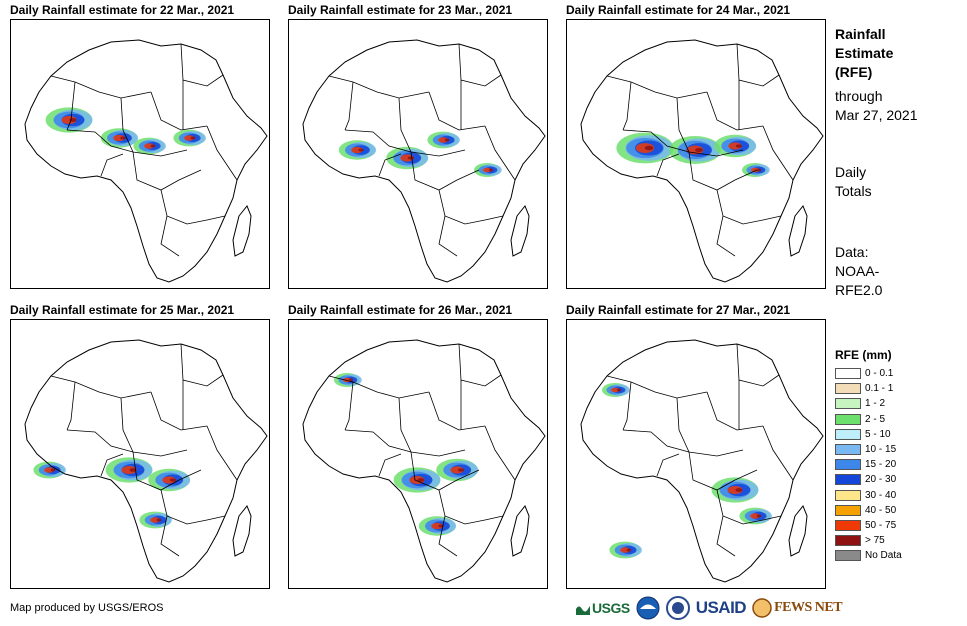  Describe the element at coordinates (881, 480) in the screenshot. I see `legend-label: 20 - 30` at that location.